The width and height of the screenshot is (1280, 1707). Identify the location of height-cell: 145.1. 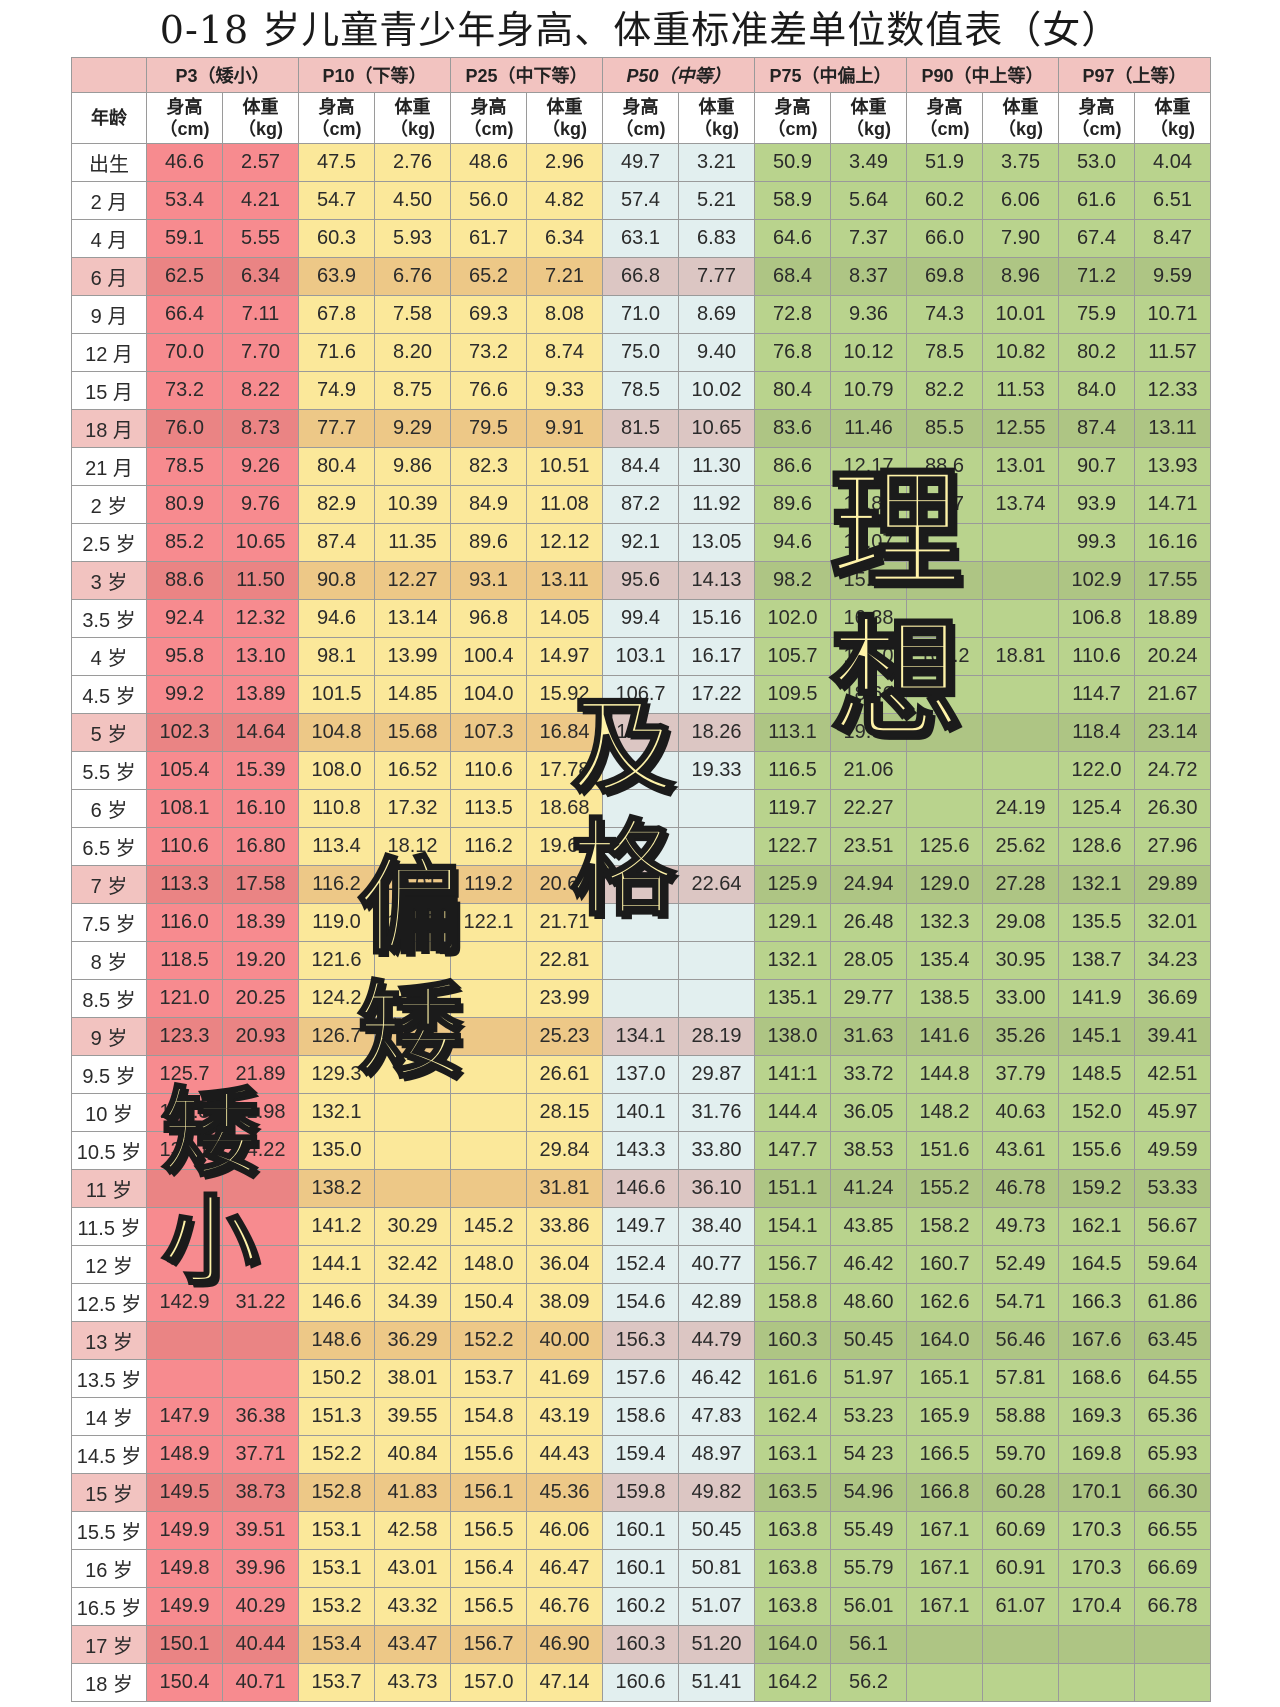
(1096, 1036).